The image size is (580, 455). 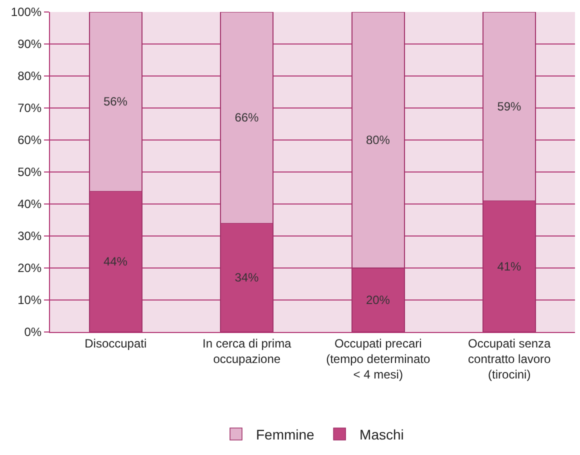 What do you see at coordinates (247, 351) in the screenshot?
I see `x-tick-label: In cerca di prima occupazione` at bounding box center [247, 351].